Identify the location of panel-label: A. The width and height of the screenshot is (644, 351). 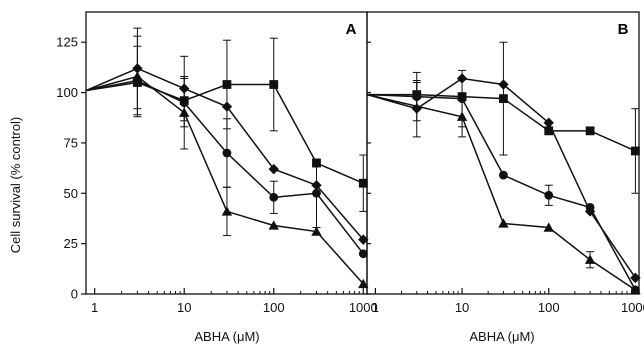
(351, 29).